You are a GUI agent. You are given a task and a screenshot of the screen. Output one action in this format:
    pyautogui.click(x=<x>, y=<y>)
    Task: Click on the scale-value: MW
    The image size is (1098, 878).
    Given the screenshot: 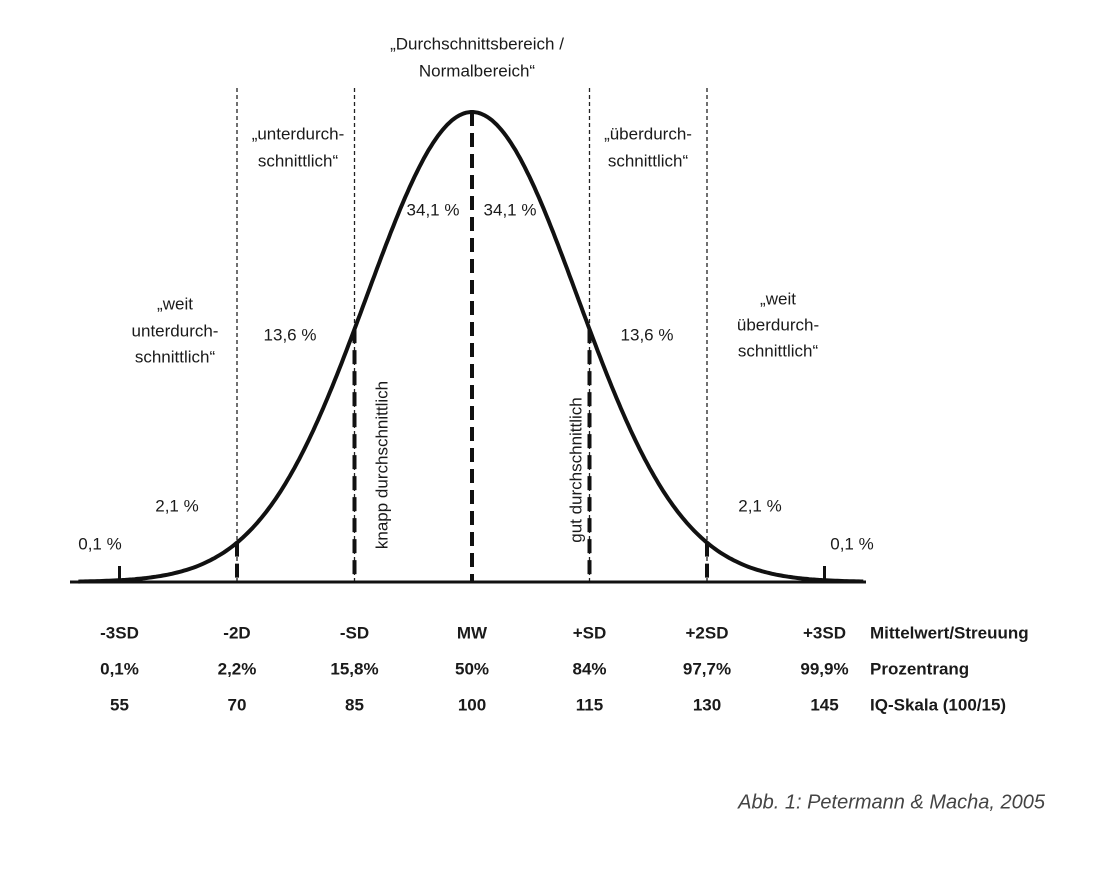 What is the action you would take?
    pyautogui.click(x=472, y=632)
    